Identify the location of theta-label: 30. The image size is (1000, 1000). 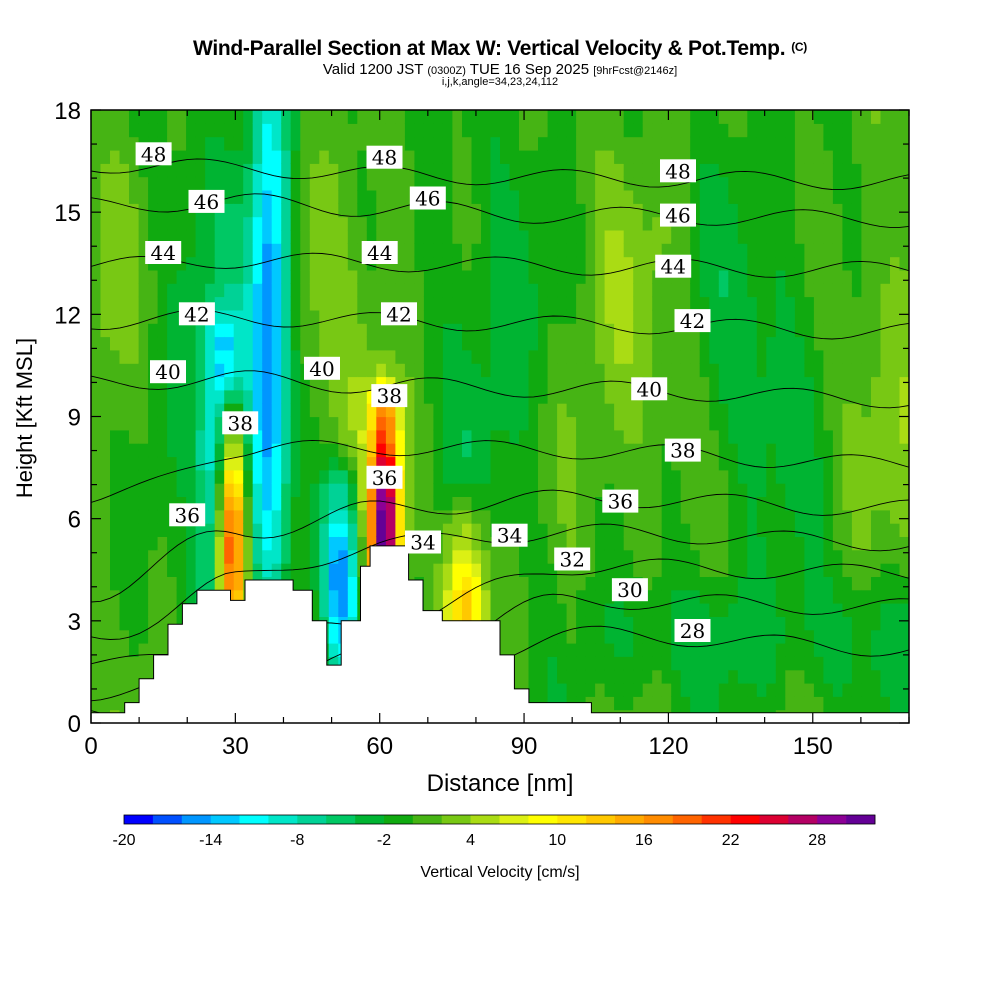
(629, 590).